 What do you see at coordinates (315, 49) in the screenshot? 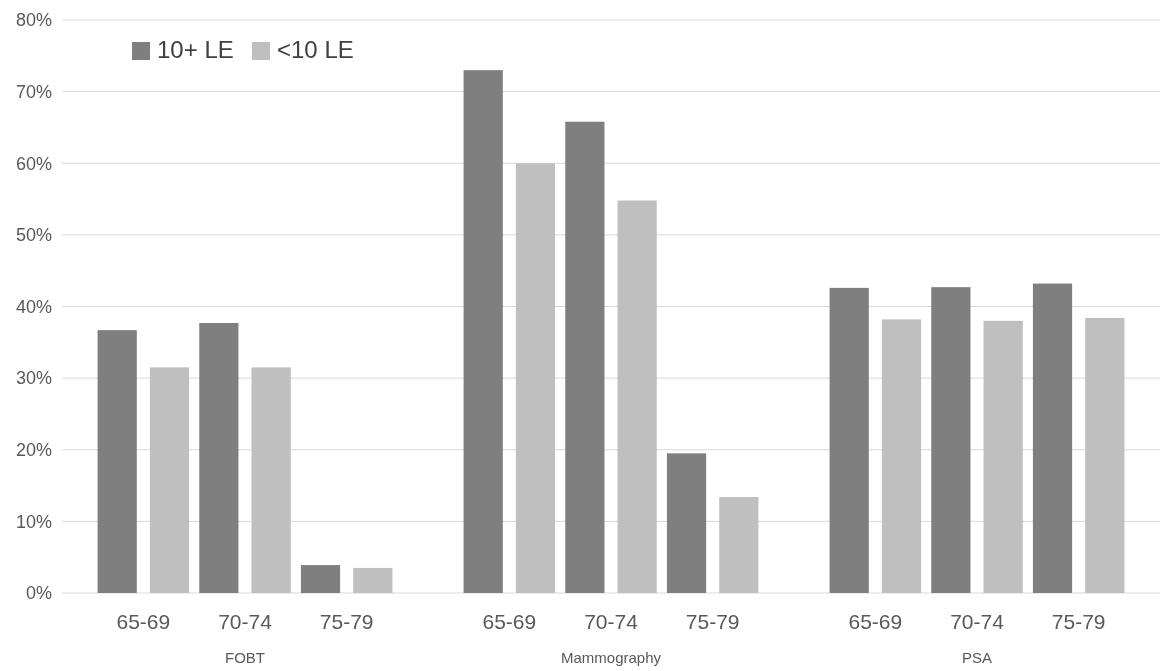
I see `legend-label: <10 LE` at bounding box center [315, 49].